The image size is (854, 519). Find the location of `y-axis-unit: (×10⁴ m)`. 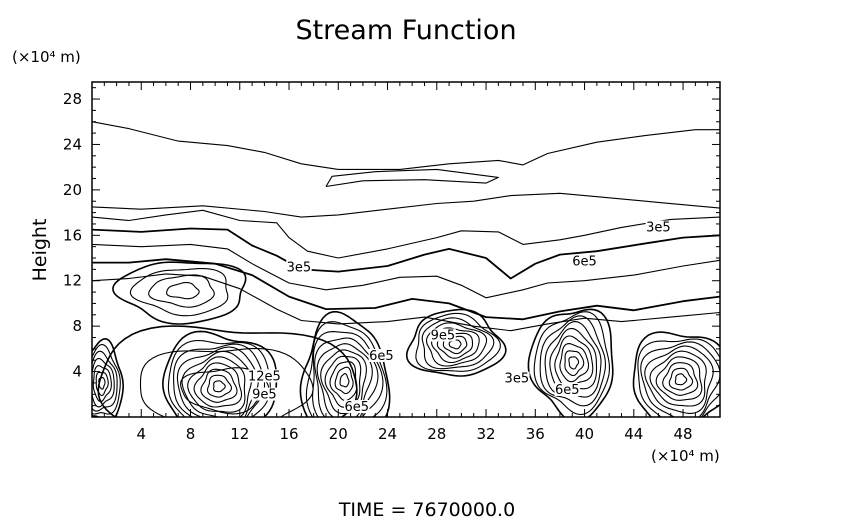

y-axis-unit: (×10⁴ m) is located at coordinates (46, 57).